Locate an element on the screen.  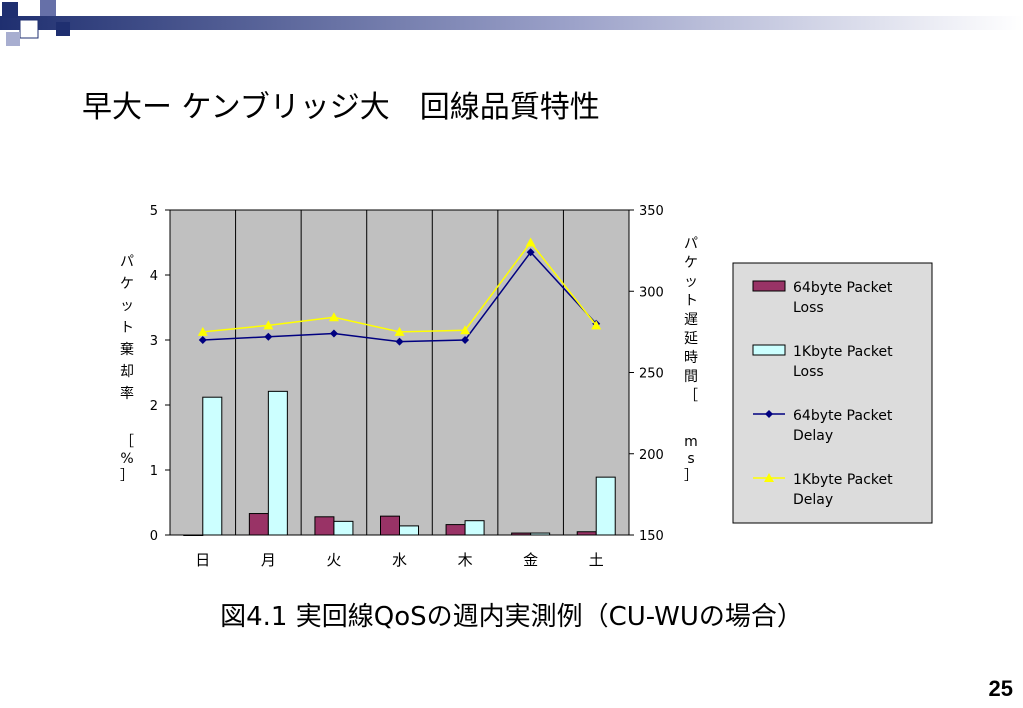
right-axis-title: ケ is located at coordinates (691, 263).